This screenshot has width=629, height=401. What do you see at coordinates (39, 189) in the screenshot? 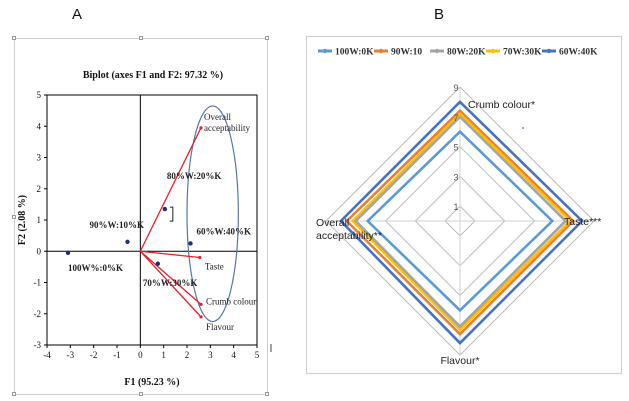
I see `y-tick-label: 2` at bounding box center [39, 189].